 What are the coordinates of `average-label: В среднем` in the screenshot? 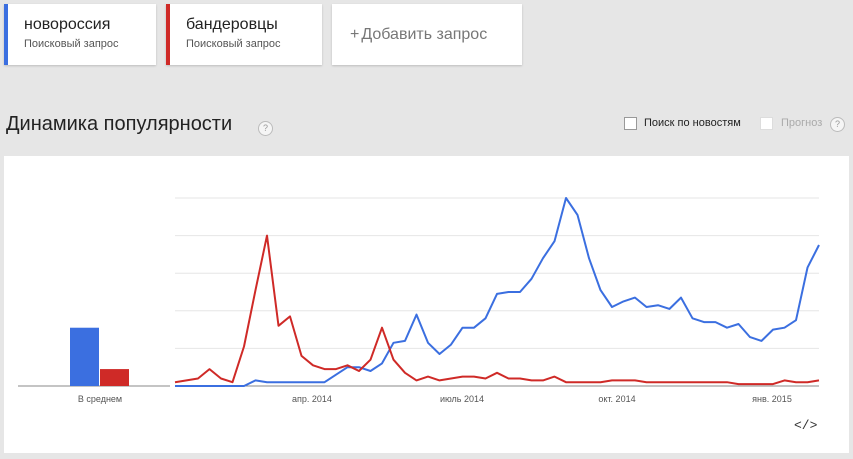 It's located at (100, 399).